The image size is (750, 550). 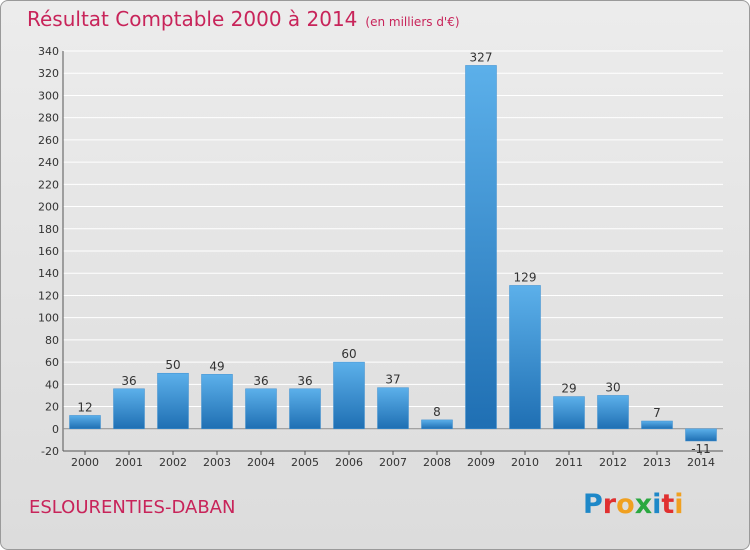 I want to click on logo-letter: x, so click(x=643, y=504).